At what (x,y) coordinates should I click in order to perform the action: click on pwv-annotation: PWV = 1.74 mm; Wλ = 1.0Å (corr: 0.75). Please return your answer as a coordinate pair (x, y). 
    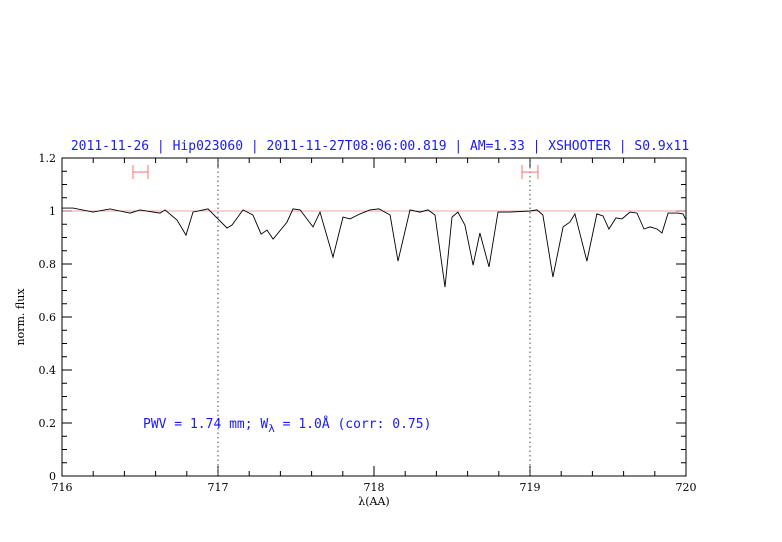
    Looking at the image, I should click on (287, 425).